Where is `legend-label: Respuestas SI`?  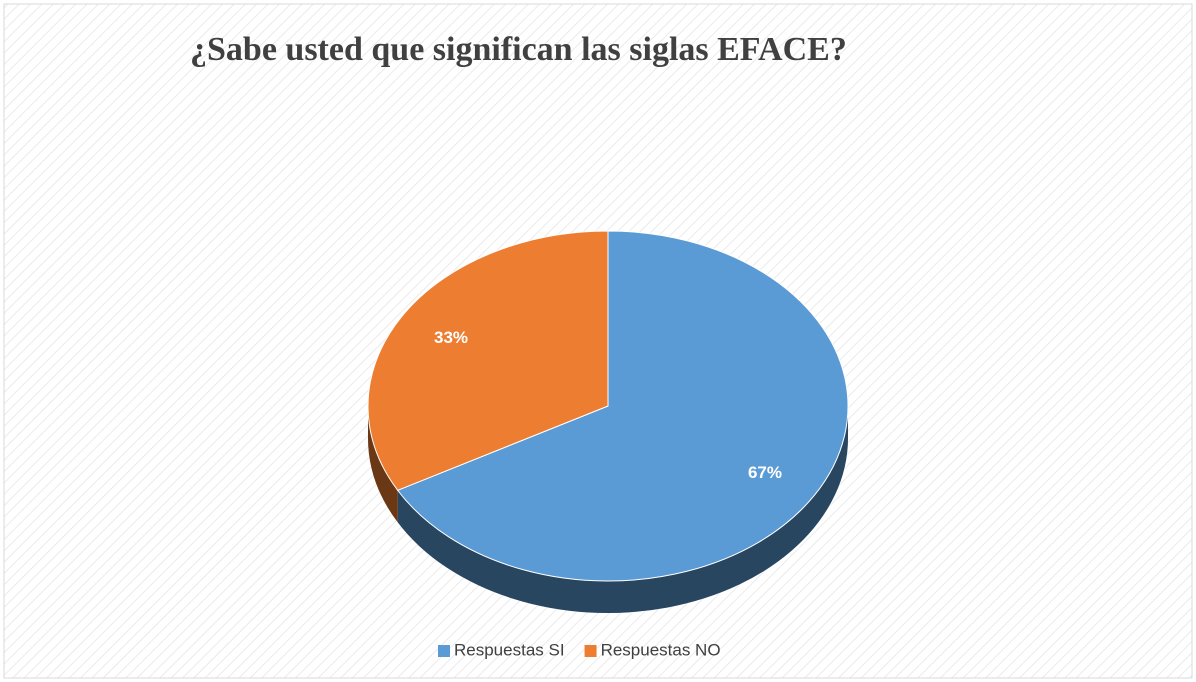
legend-label: Respuestas SI is located at coordinates (509, 649).